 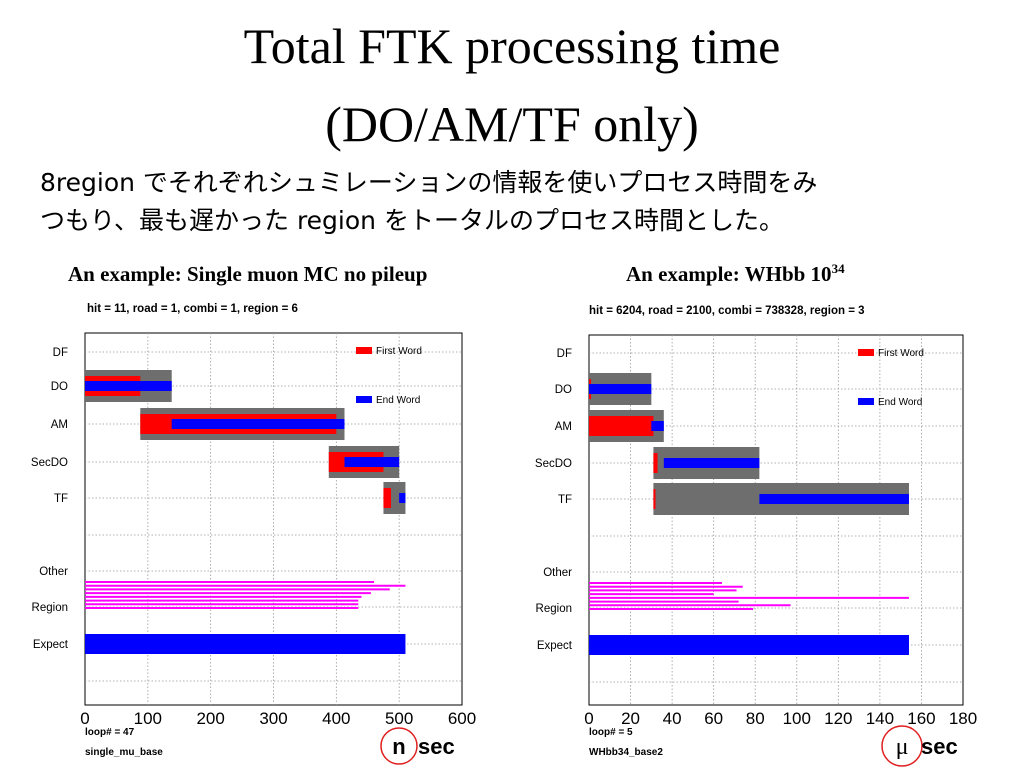 What do you see at coordinates (939, 746) in the screenshot?
I see `chart1-unit-suffix: sec` at bounding box center [939, 746].